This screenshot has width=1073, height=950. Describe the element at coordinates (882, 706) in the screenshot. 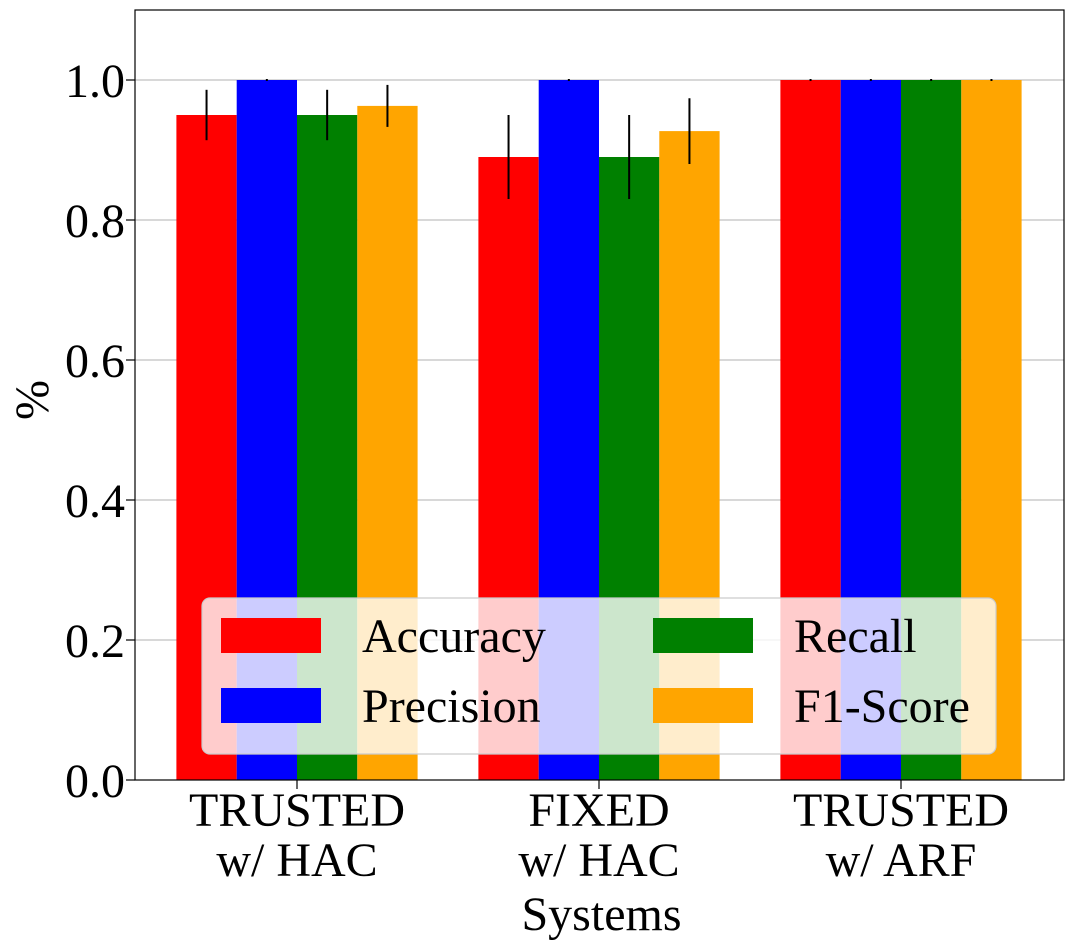

I see `legend-label: F1-Score` at that location.